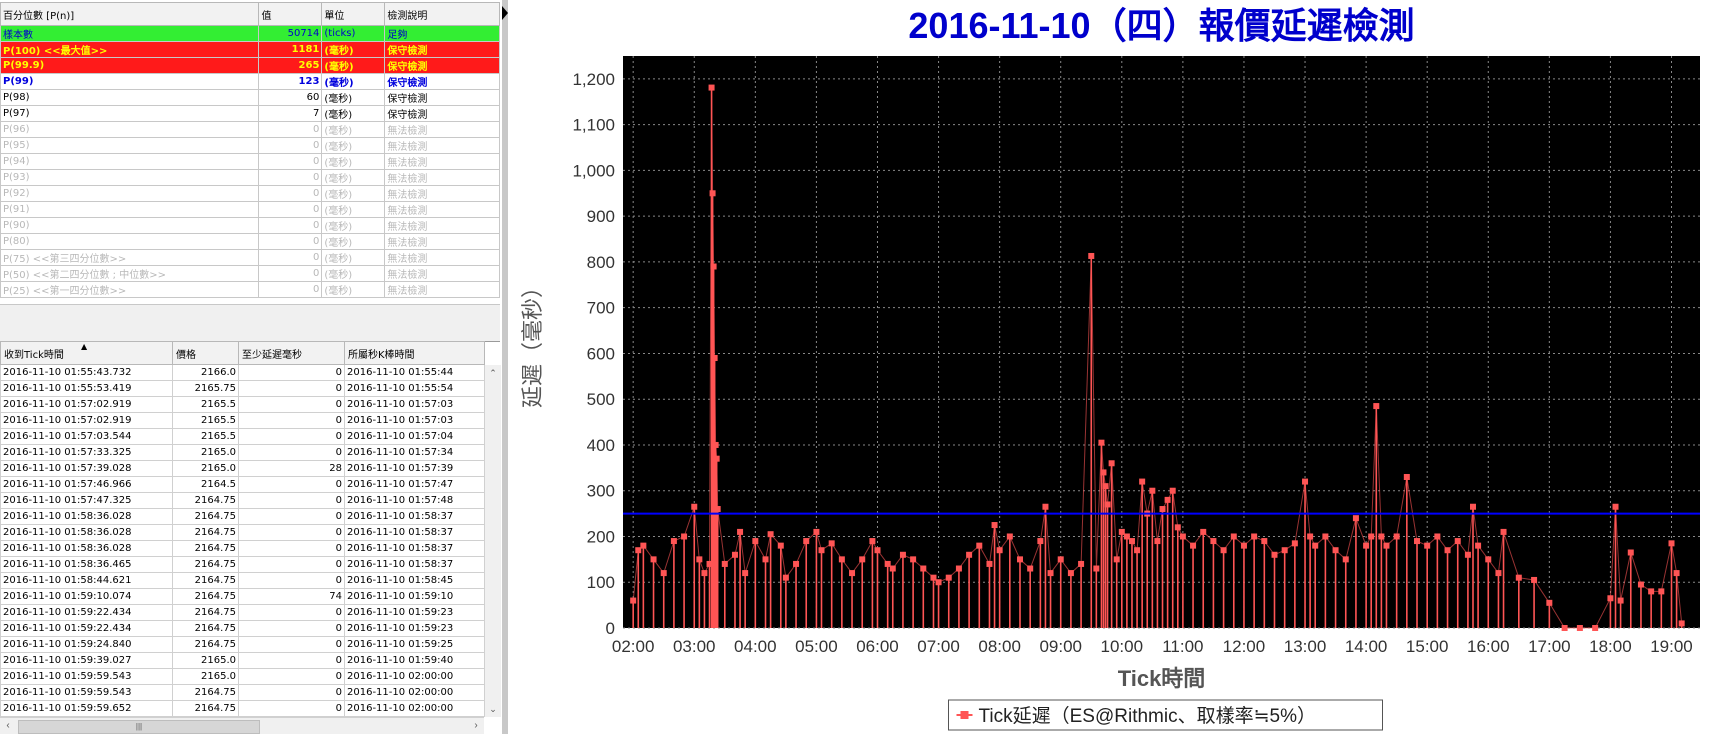 Image resolution: width=1712 pixels, height=734 pixels. What do you see at coordinates (8, 725) in the screenshot?
I see `scroll-left-icon: ‹` at bounding box center [8, 725].